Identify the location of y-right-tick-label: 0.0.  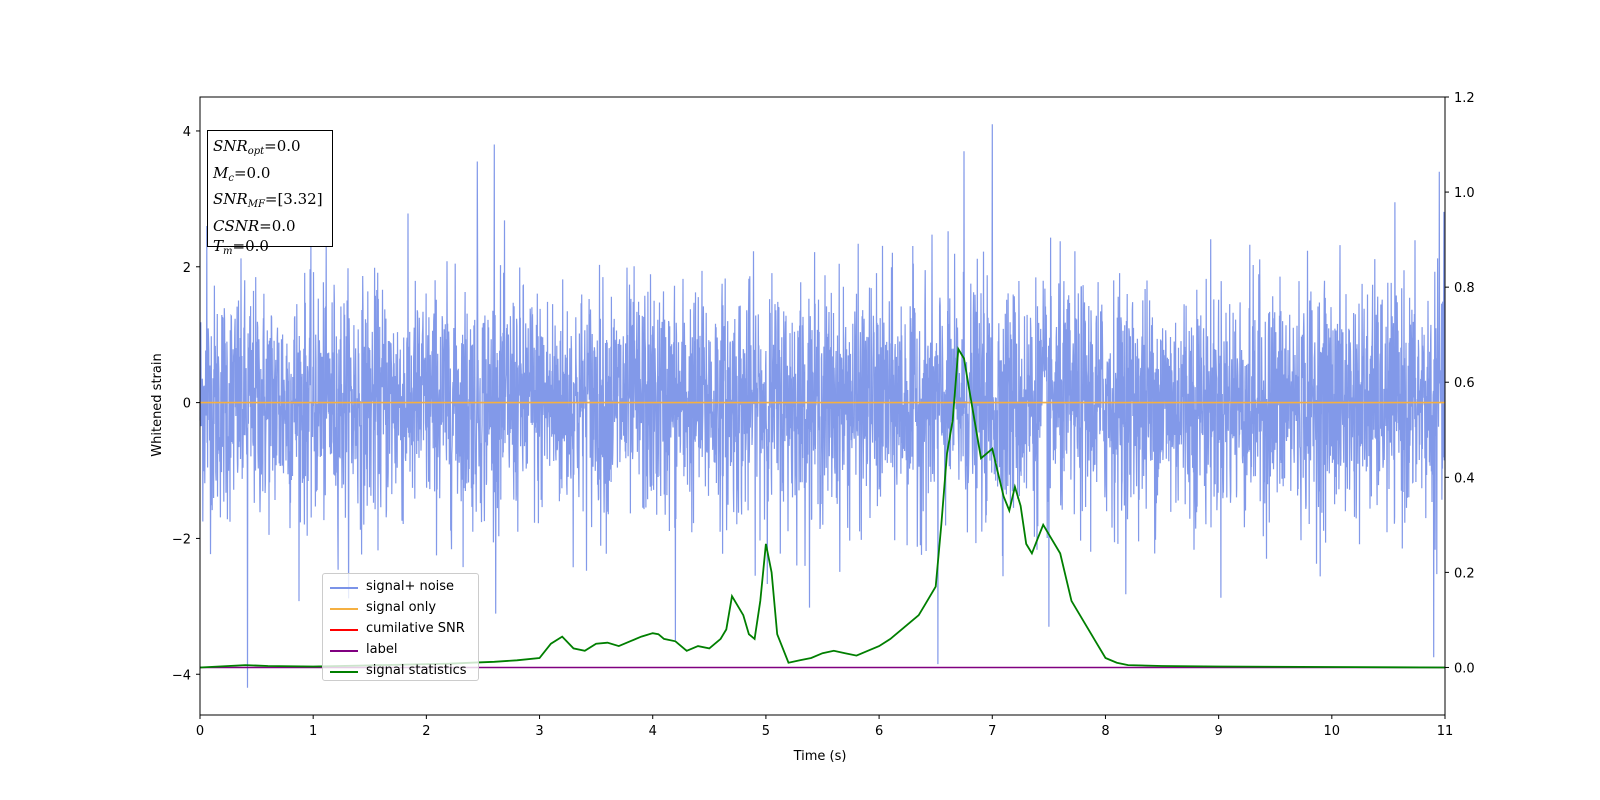
(1464, 668).